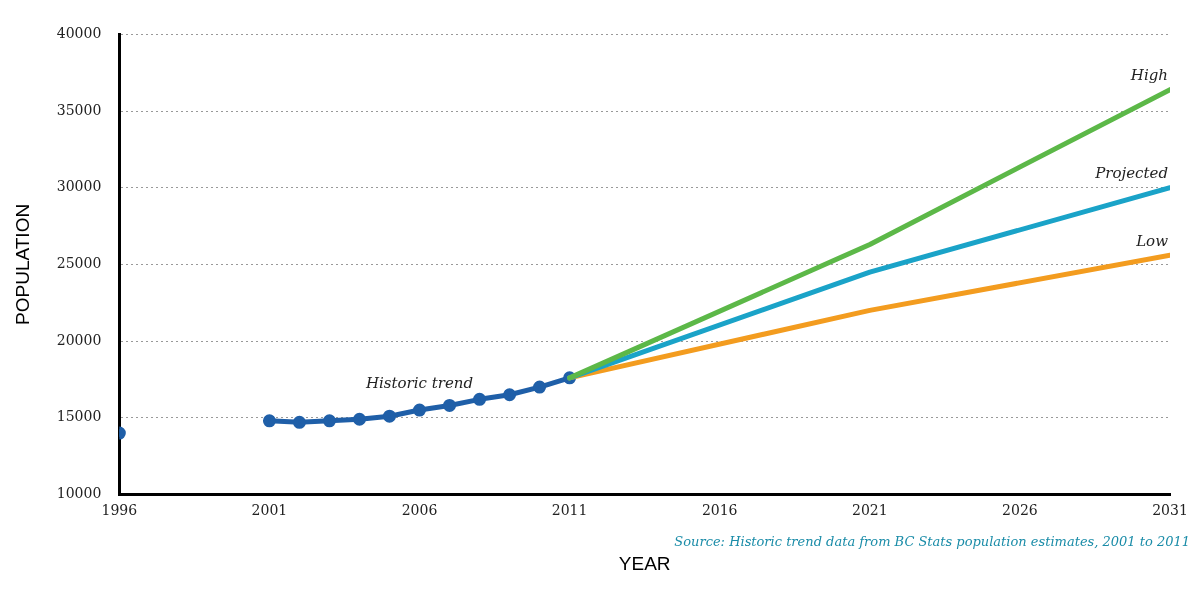  I want to click on x-axis-title: YEAR, so click(644, 563).